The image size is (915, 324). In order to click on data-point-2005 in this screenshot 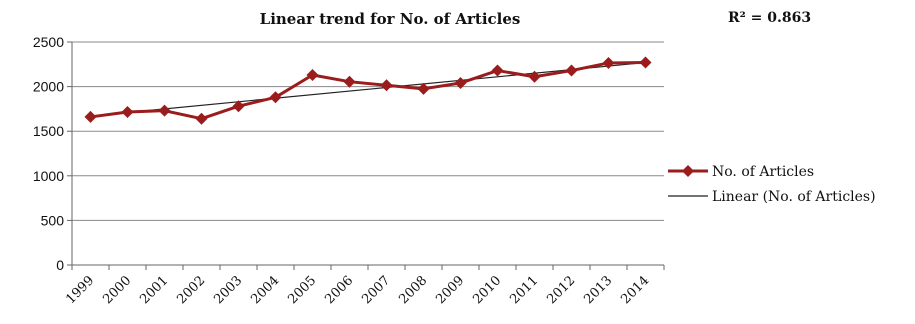, I will do `click(312, 75)`.